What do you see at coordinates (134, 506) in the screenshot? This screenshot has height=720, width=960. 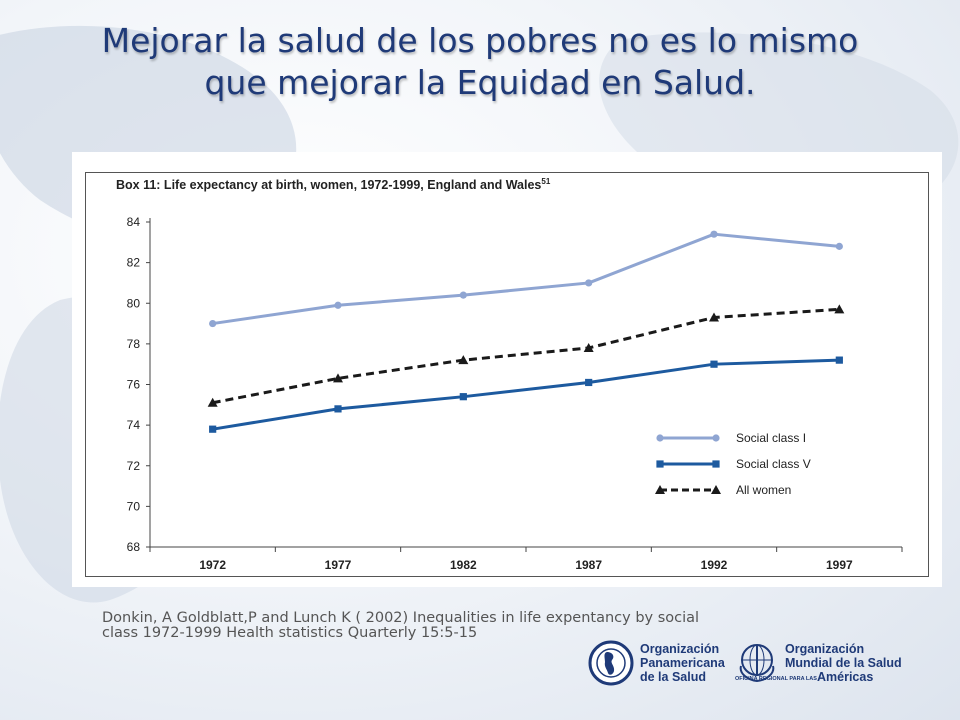 I see `y-tick-label: 70` at bounding box center [134, 506].